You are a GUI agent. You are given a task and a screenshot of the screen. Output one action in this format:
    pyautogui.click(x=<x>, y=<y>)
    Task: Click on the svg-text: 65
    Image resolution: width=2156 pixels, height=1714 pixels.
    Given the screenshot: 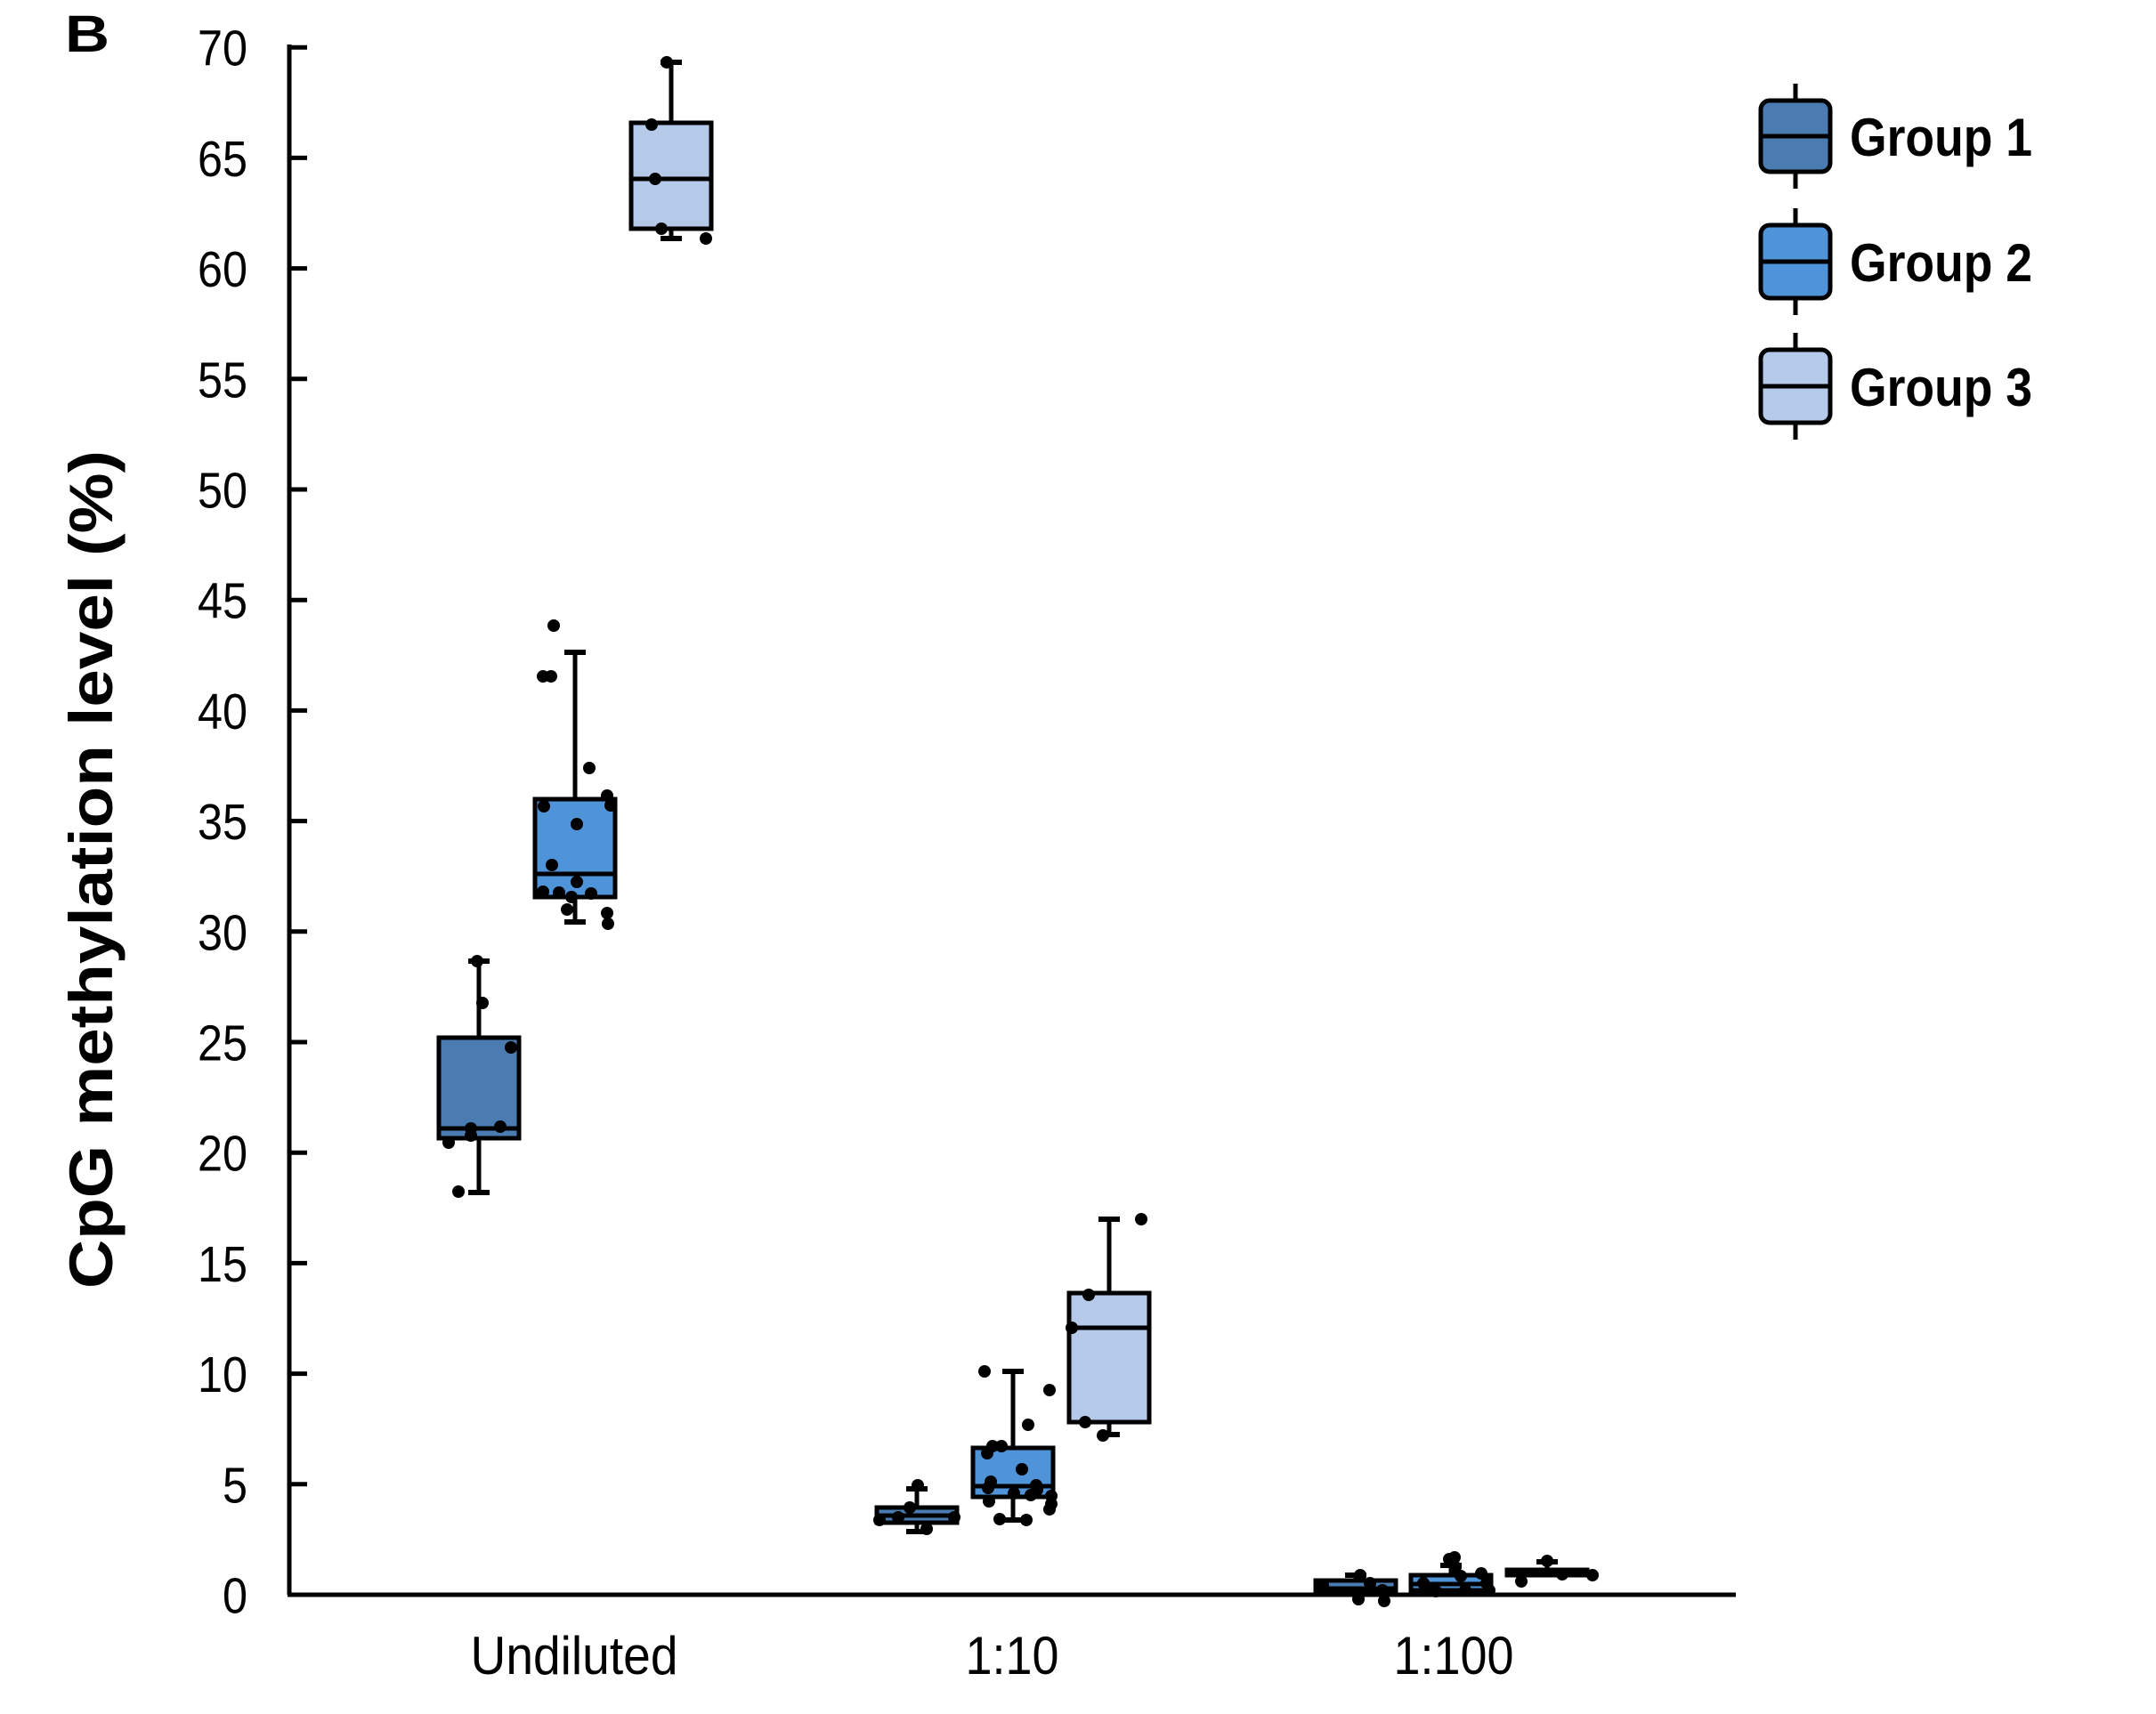 What is the action you would take?
    pyautogui.click(x=222, y=160)
    